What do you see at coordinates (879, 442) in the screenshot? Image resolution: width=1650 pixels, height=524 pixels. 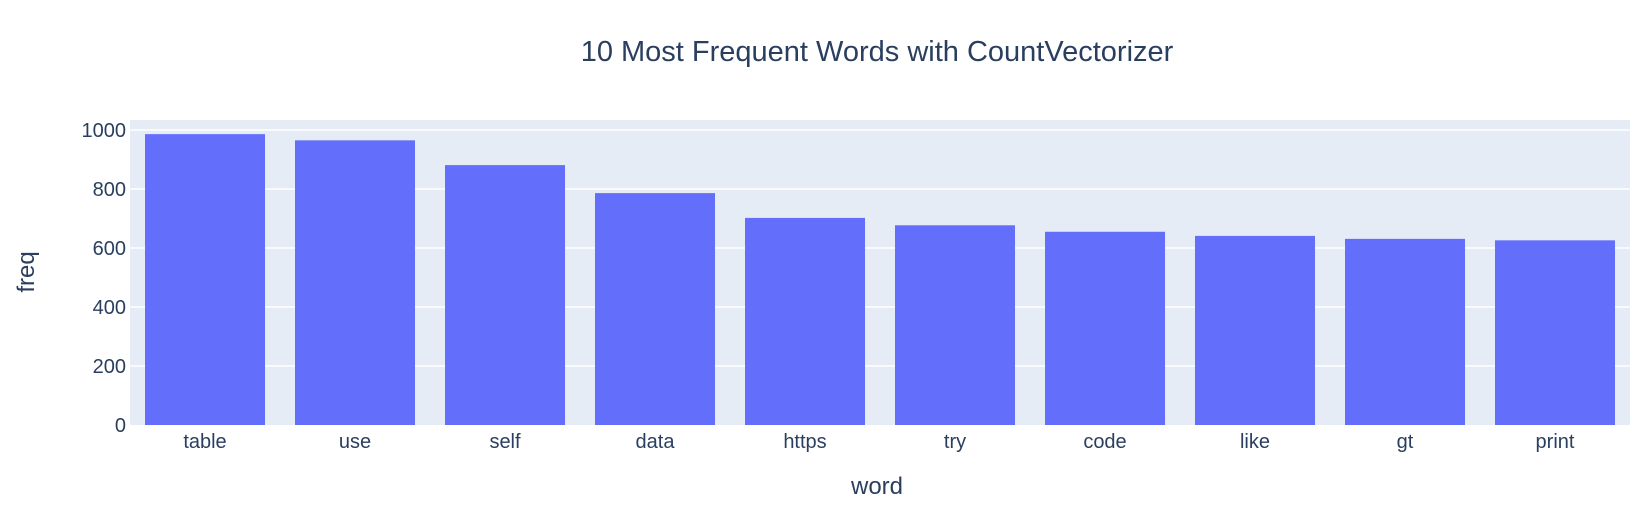 I see `x-tick-labels: table use self data https try code like gt print` at bounding box center [879, 442].